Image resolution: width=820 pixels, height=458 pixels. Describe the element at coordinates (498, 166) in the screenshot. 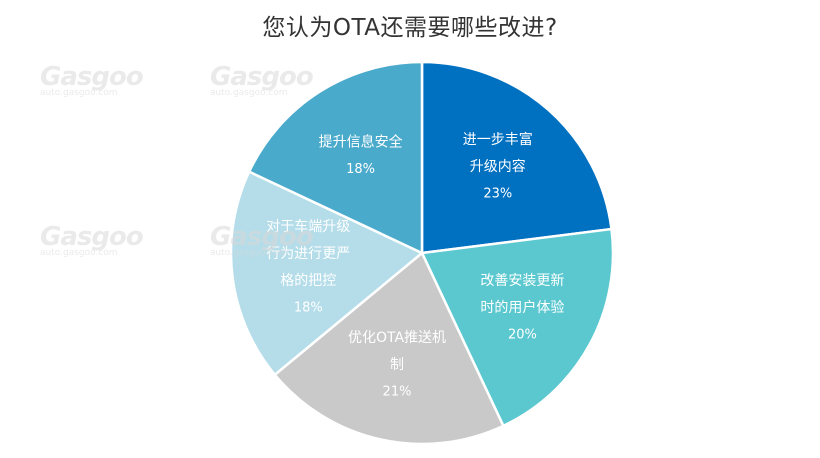

I see `slice-label-0-line-1: 升级内容` at that location.